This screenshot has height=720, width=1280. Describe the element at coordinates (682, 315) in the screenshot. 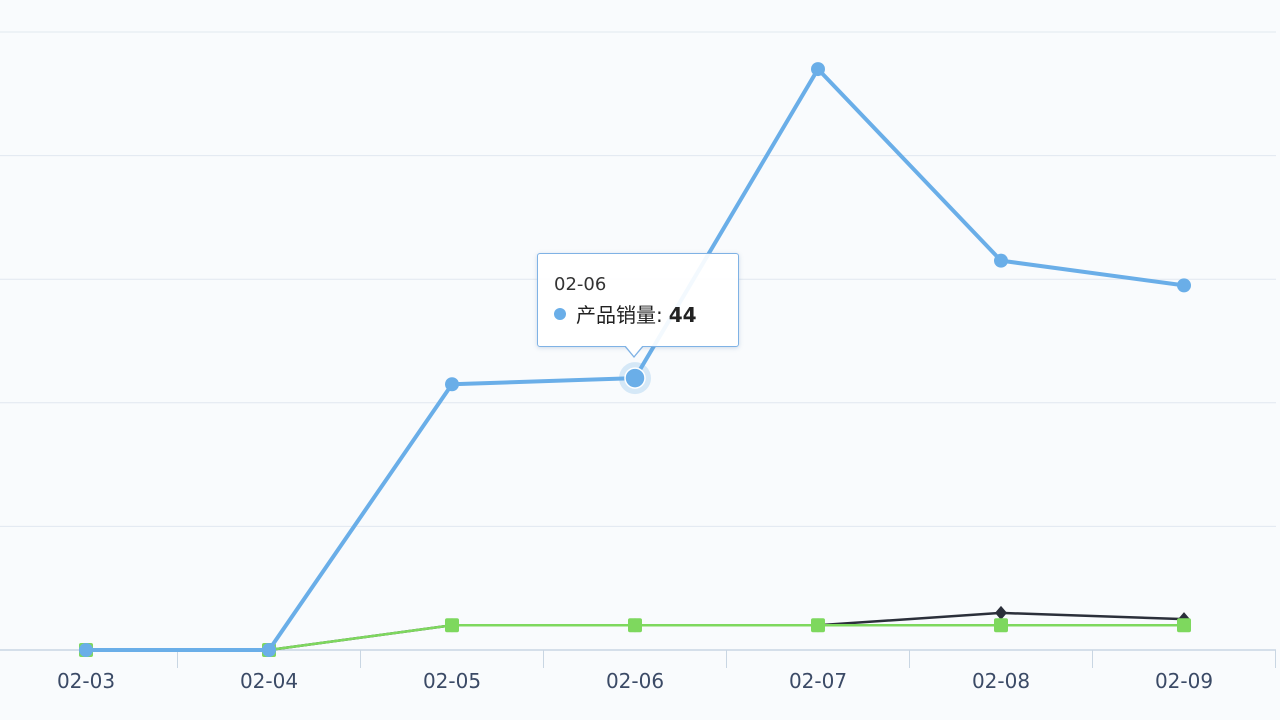

I see `tooltip-value: 44` at that location.